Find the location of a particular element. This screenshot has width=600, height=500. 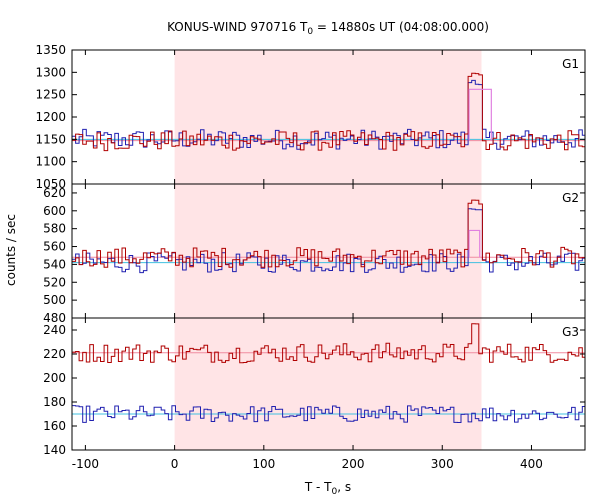

x-tick-label: -100 is located at coordinates (85, 464).